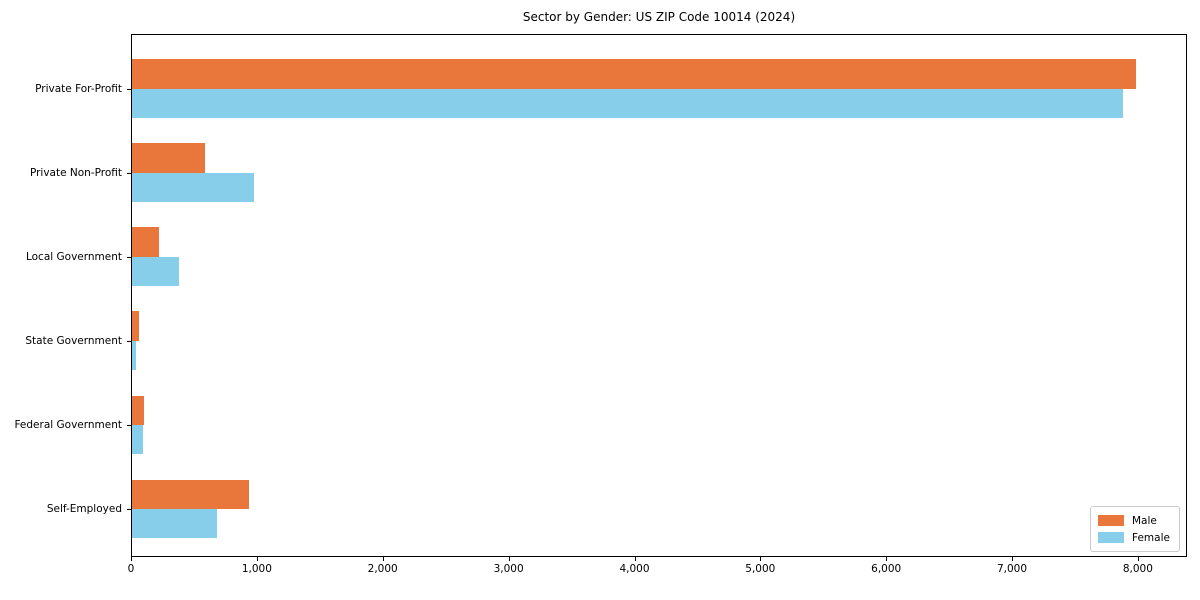 Image resolution: width=1200 pixels, height=600 pixels. What do you see at coordinates (508, 569) in the screenshot?
I see `x-tick-label-3000: 3,000` at bounding box center [508, 569].